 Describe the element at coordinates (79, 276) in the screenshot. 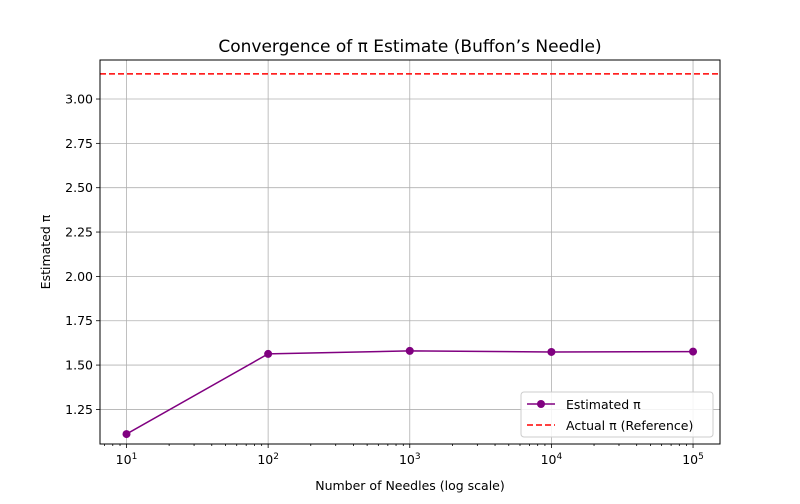

I see `y-tick-label: 2.00` at that location.